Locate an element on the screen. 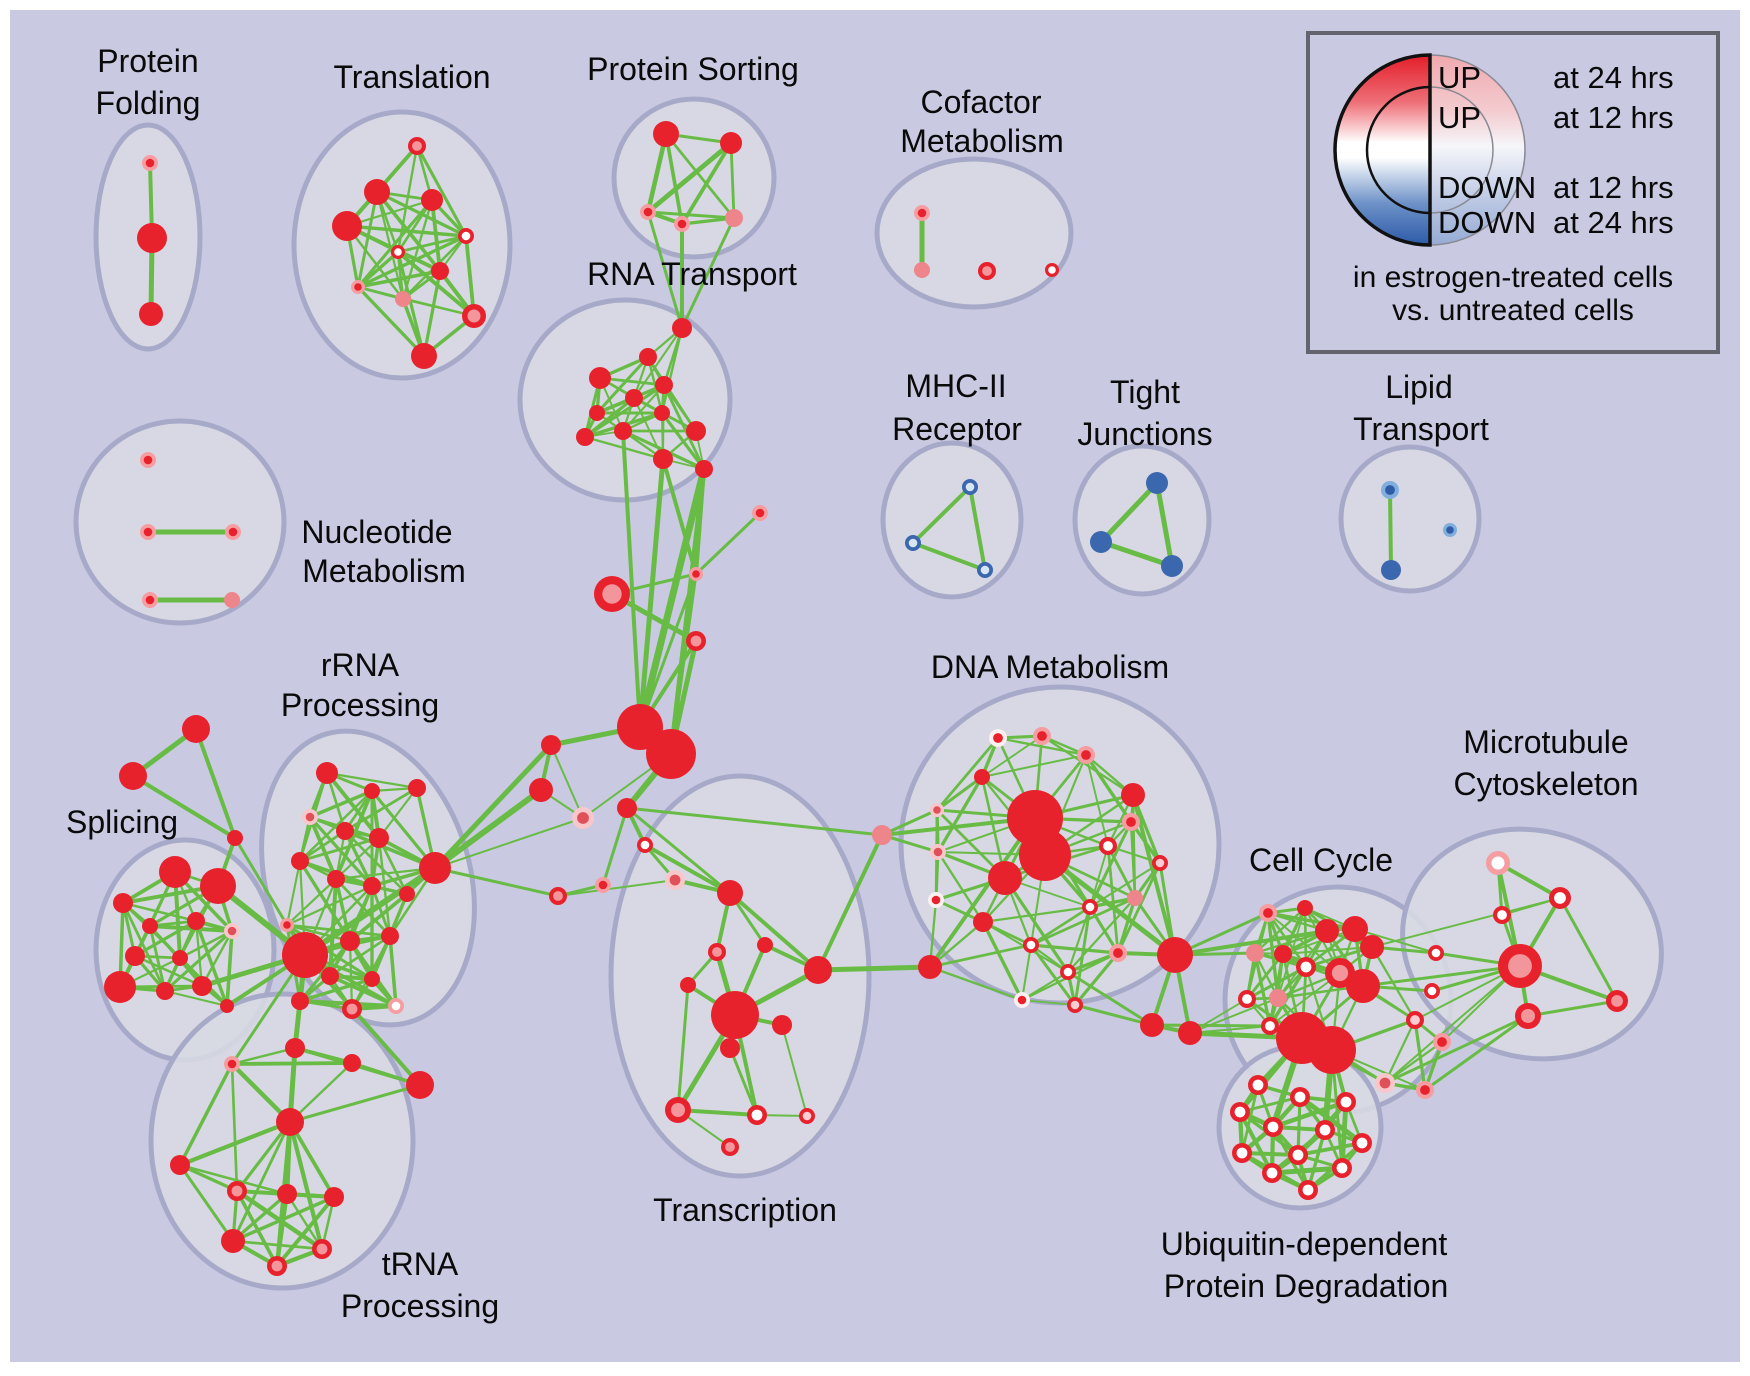 This screenshot has height=1376, width=1750. cluster-label: Transport is located at coordinates (1421, 429).